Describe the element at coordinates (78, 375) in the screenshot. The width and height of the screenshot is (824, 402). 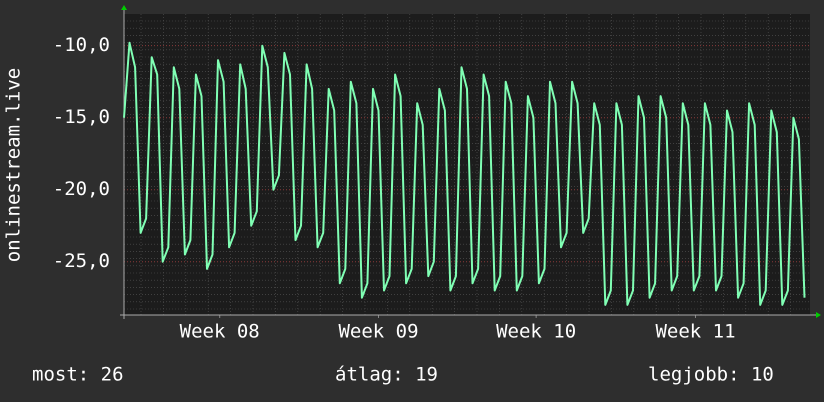
I see `legend-current: most: 26` at that location.